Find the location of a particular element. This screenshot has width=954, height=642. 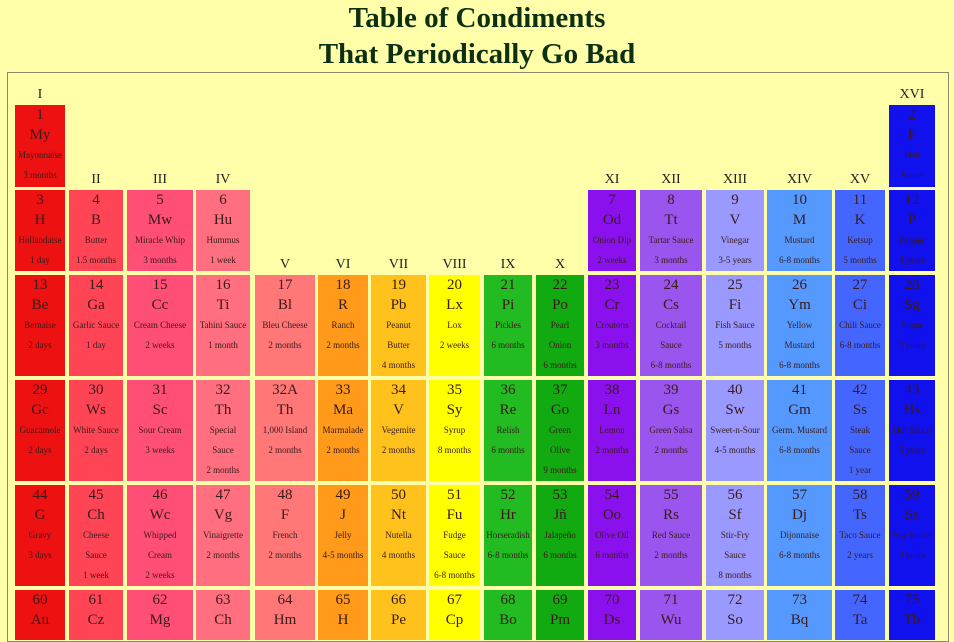

group-label-ix: IX is located at coordinates (508, 264).